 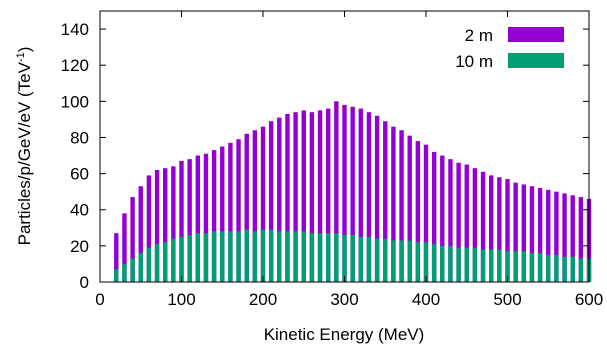 What do you see at coordinates (589, 299) in the screenshot?
I see `x-tick-label: 600` at bounding box center [589, 299].